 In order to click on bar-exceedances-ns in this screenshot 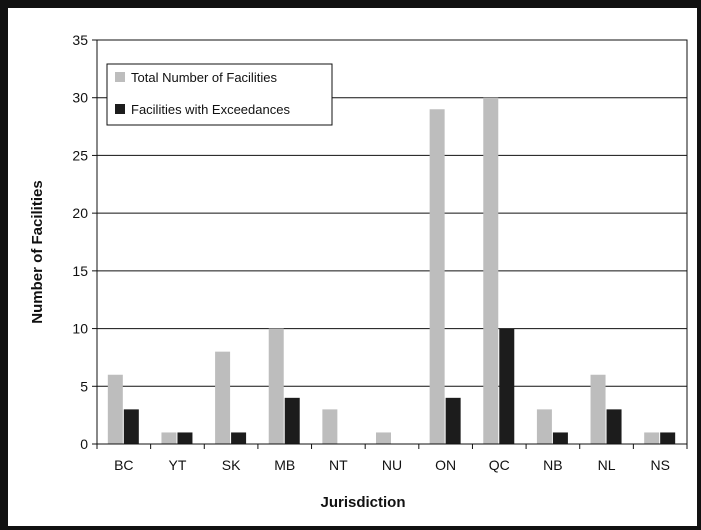, I will do `click(668, 438)`.